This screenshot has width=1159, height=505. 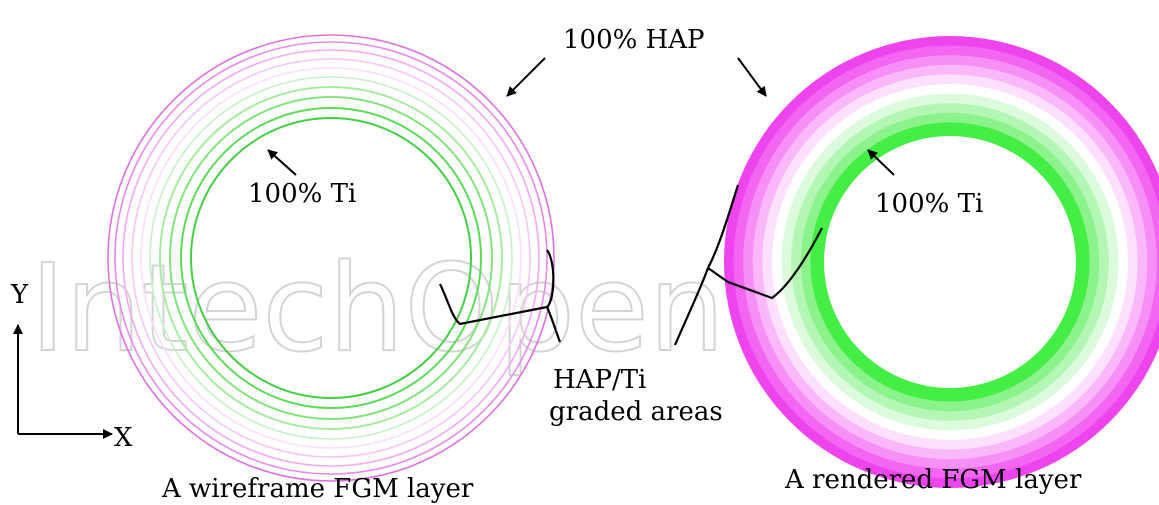 I want to click on axes-indicator: Y X, so click(x=71, y=366).